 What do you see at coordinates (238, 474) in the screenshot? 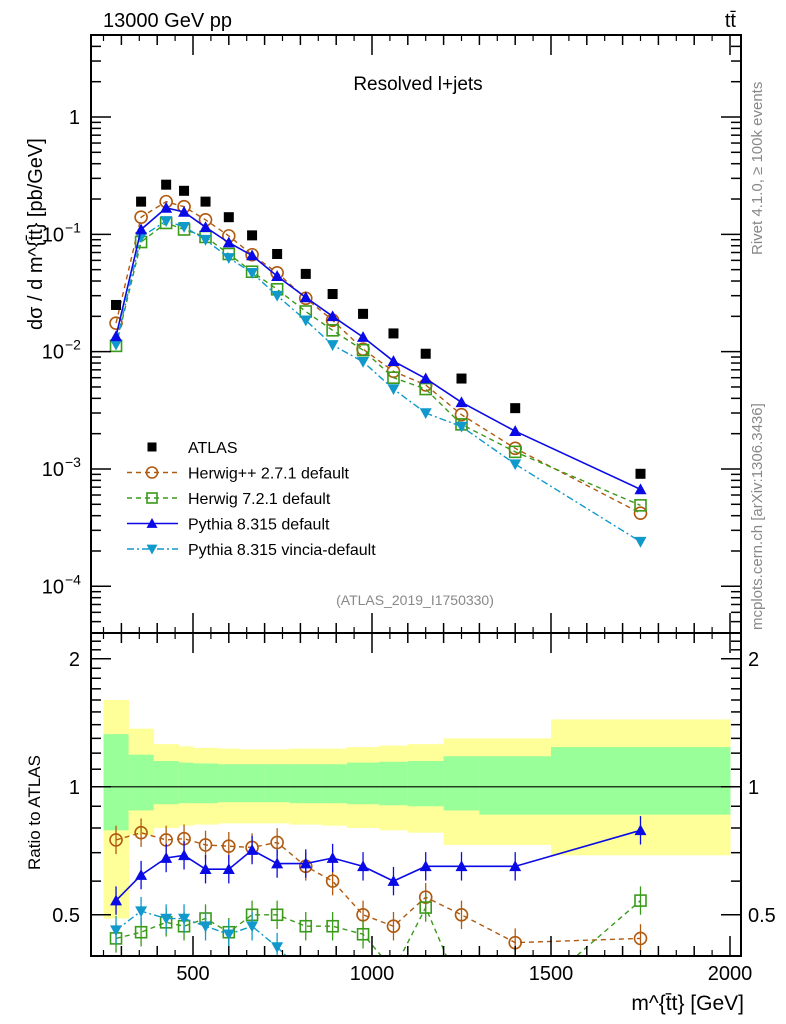
I see `legend-item: Herwig++ 2.7.1 default` at bounding box center [238, 474].